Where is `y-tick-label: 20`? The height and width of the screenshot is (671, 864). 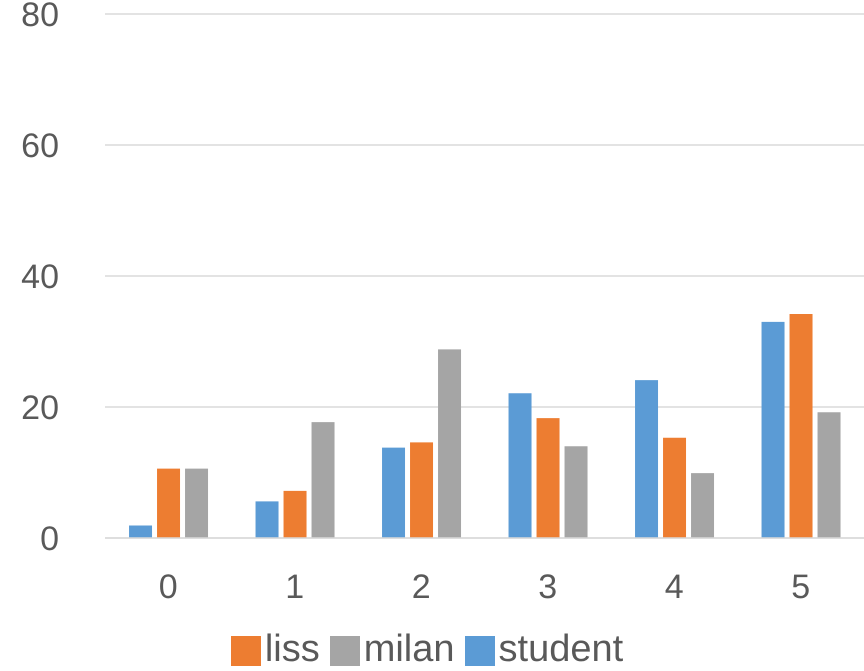 y-tick-label: 20 is located at coordinates (40, 408).